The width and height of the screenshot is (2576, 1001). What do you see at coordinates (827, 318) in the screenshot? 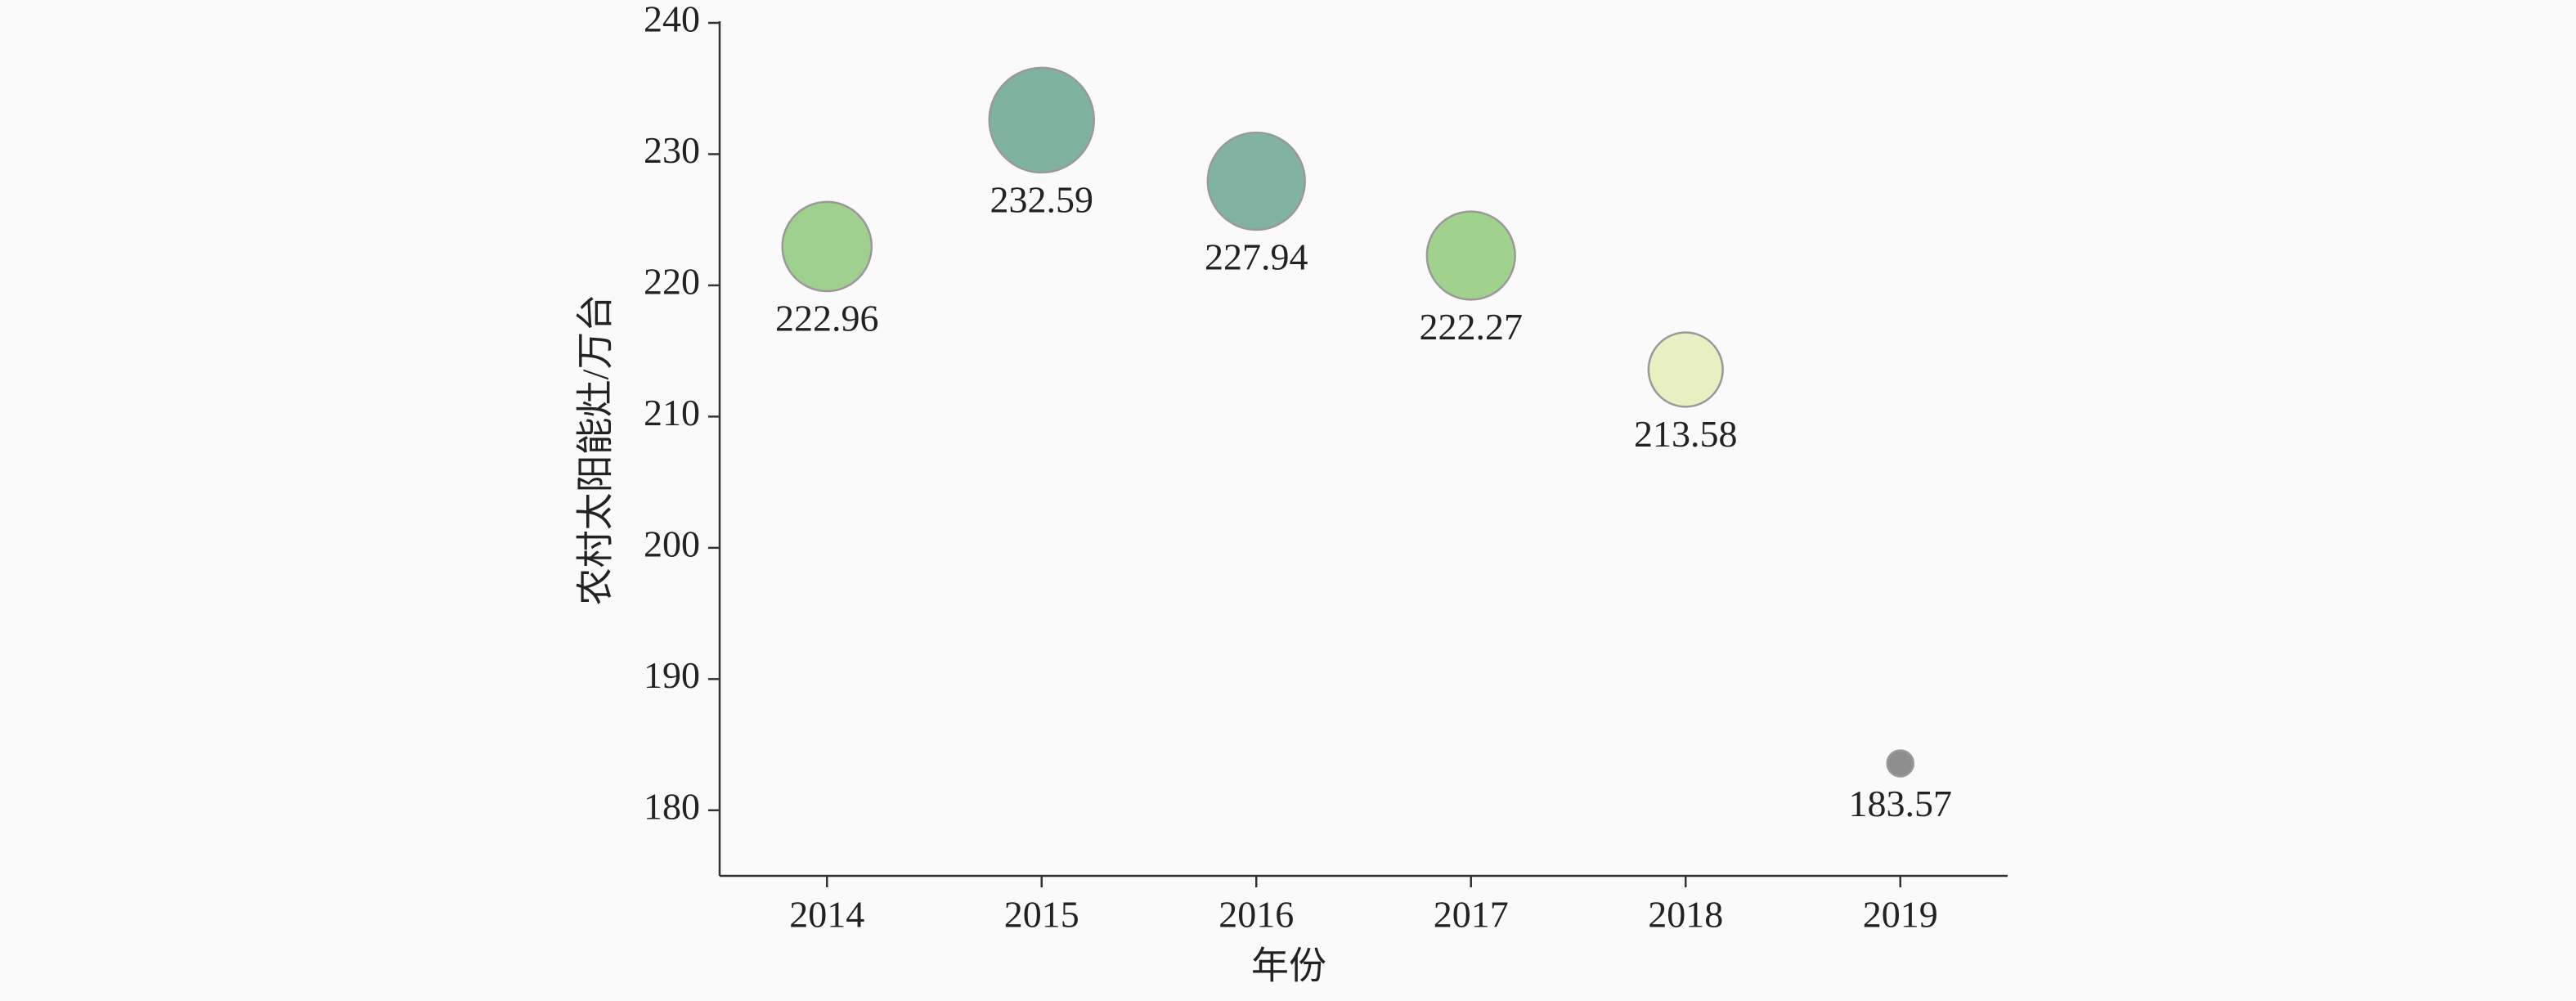
I see `data-label: 222.96` at bounding box center [827, 318].